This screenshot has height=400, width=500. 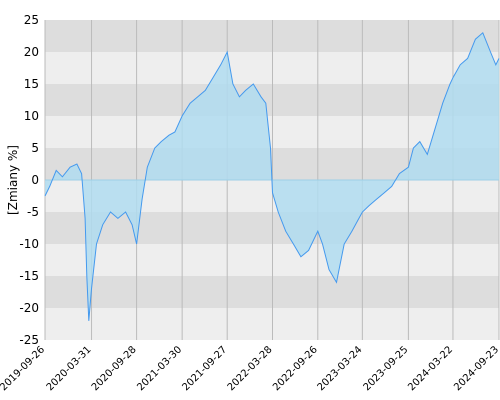 What do you see at coordinates (29, 244) in the screenshot?
I see `y-tick-label: -10` at bounding box center [29, 244].